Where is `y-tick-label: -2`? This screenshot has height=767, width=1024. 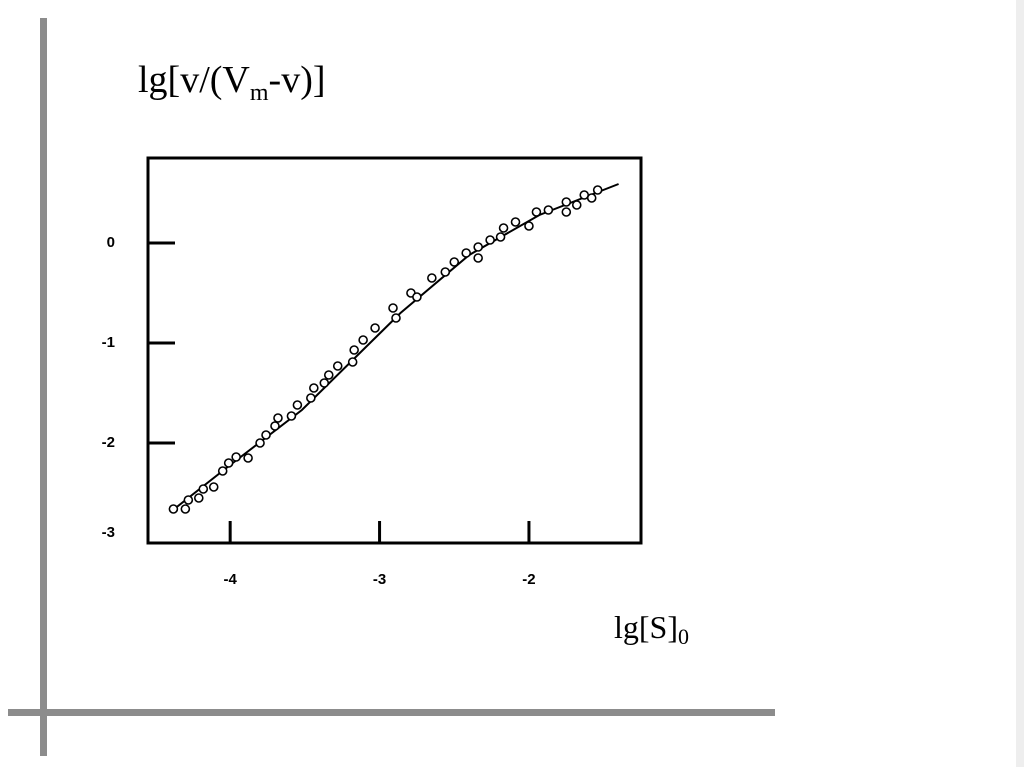 y-tick-label: -2 is located at coordinates (108, 442).